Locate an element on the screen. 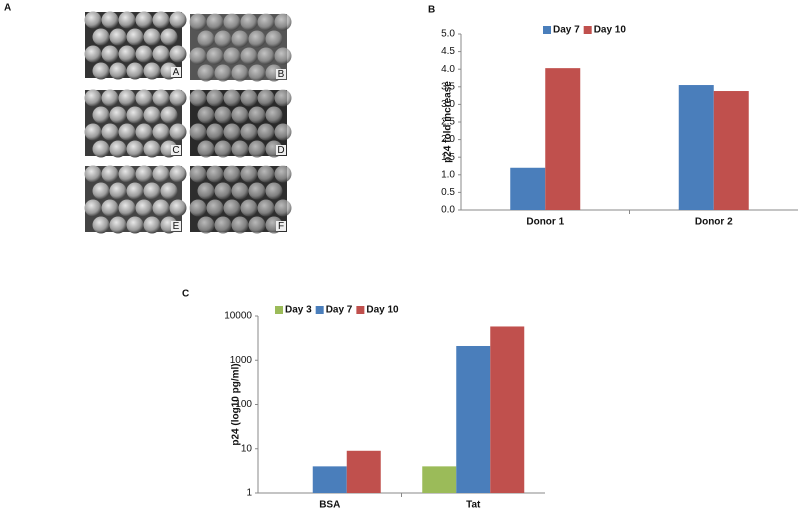 Image resolution: width=798 pixels, height=520 pixels. image-label: C is located at coordinates (175, 150).